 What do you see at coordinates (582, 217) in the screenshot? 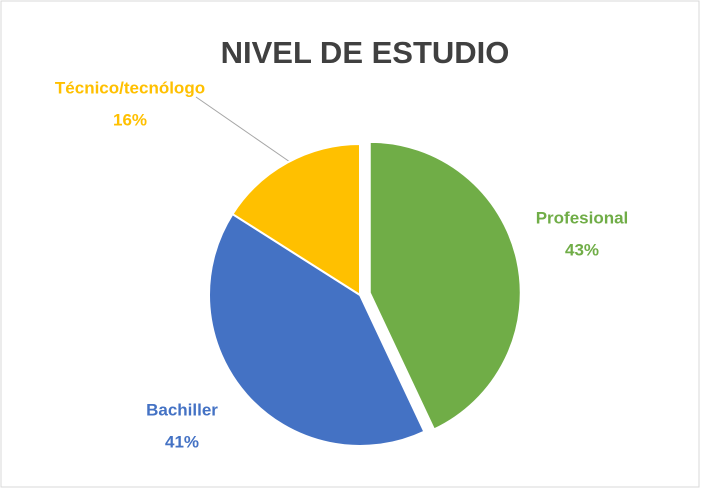
I see `slice-label: Profesional` at bounding box center [582, 217].